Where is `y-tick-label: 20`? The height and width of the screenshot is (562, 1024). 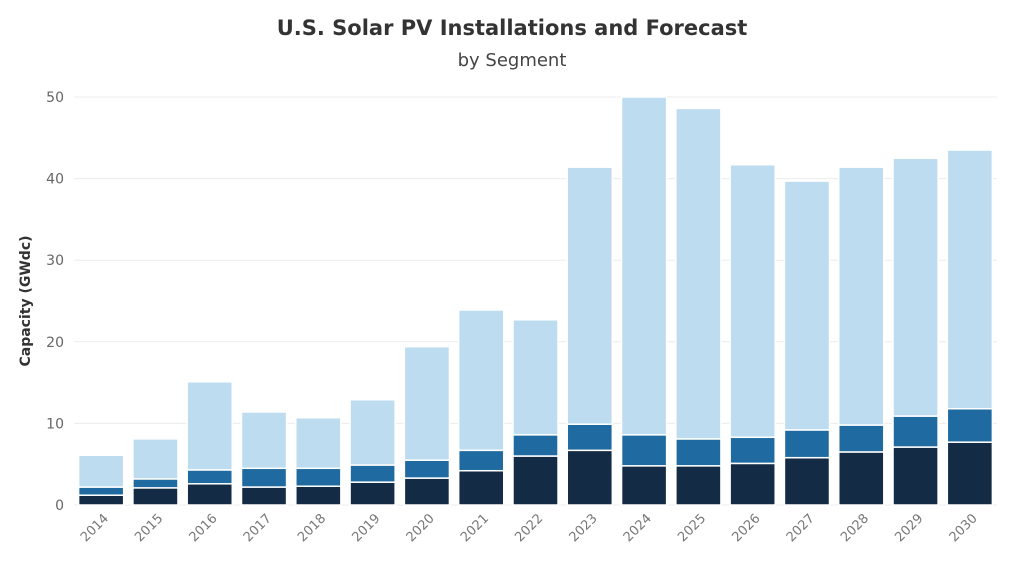 y-tick-label: 20 is located at coordinates (55, 343).